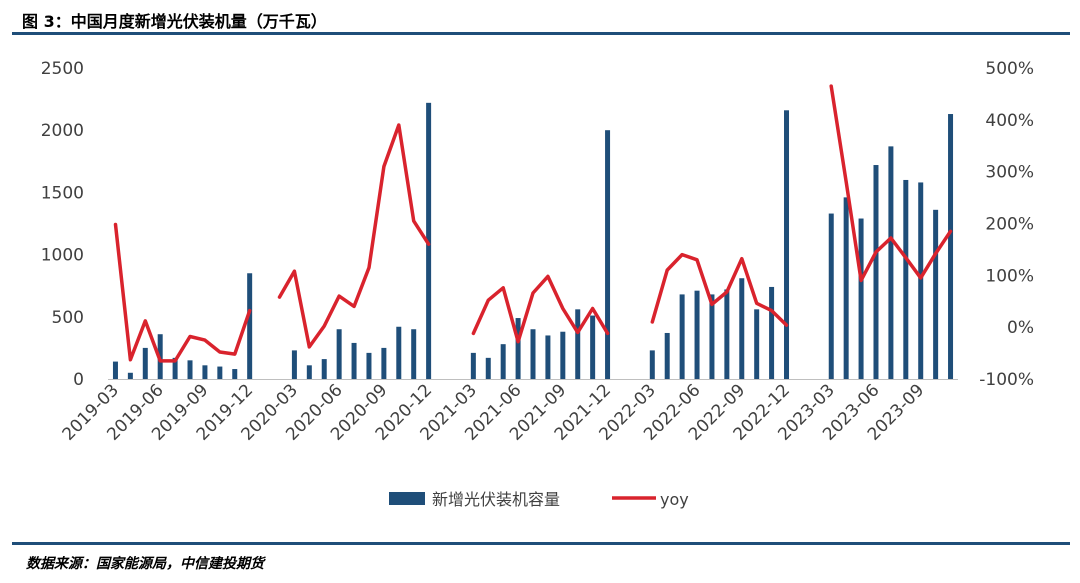 Image resolution: width=1080 pixels, height=583 pixels. I want to click on y-left-tick-label: 2000, so click(62, 131).